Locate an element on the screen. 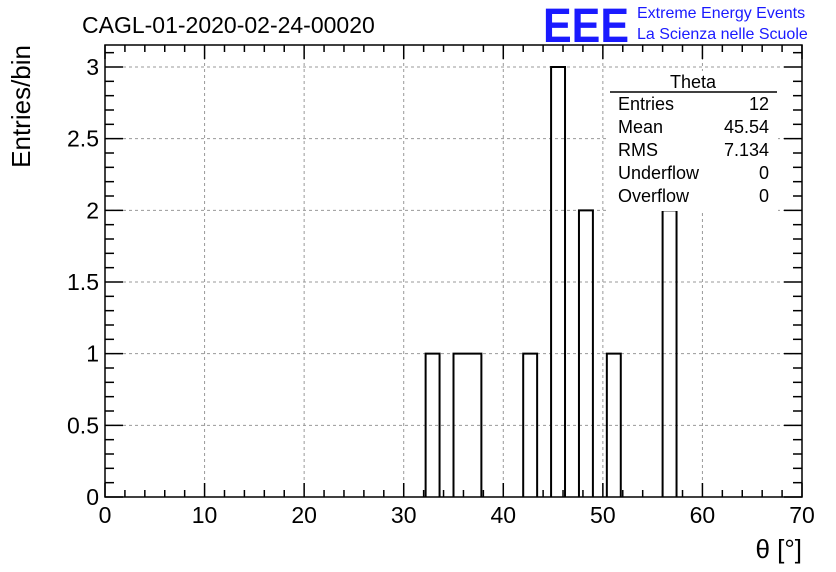  x-tick-label: 70 is located at coordinates (802, 515).